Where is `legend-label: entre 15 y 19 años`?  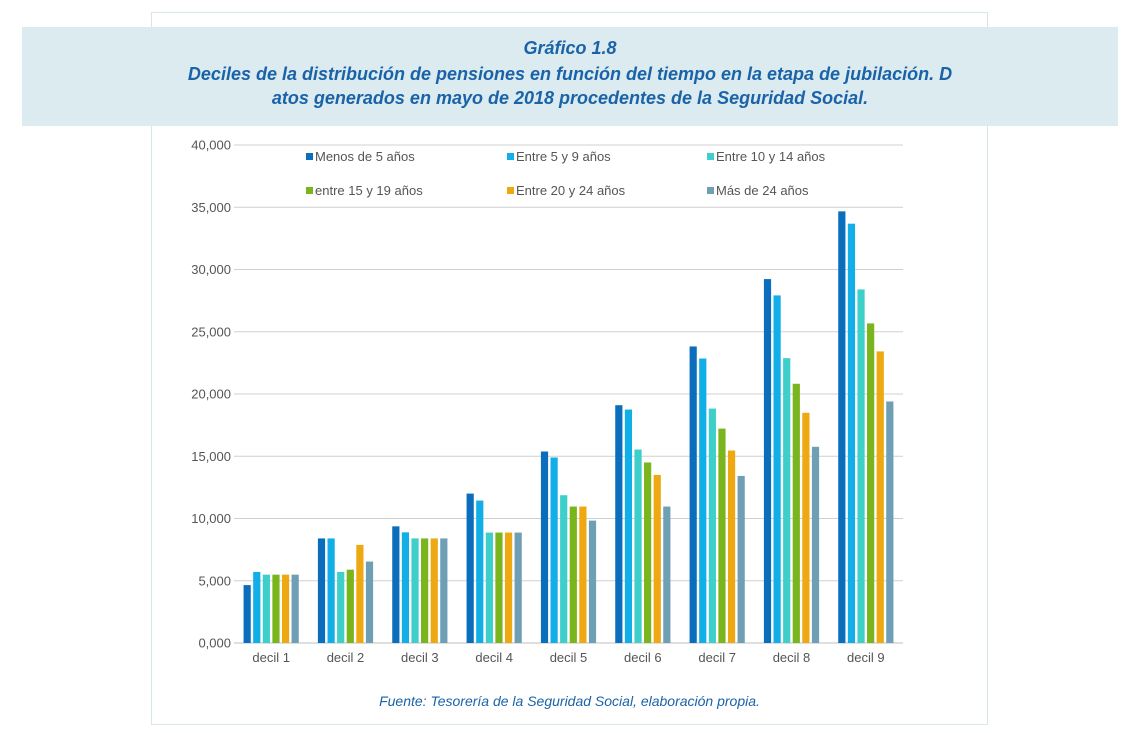 legend-label: entre 15 y 19 años is located at coordinates (369, 190).